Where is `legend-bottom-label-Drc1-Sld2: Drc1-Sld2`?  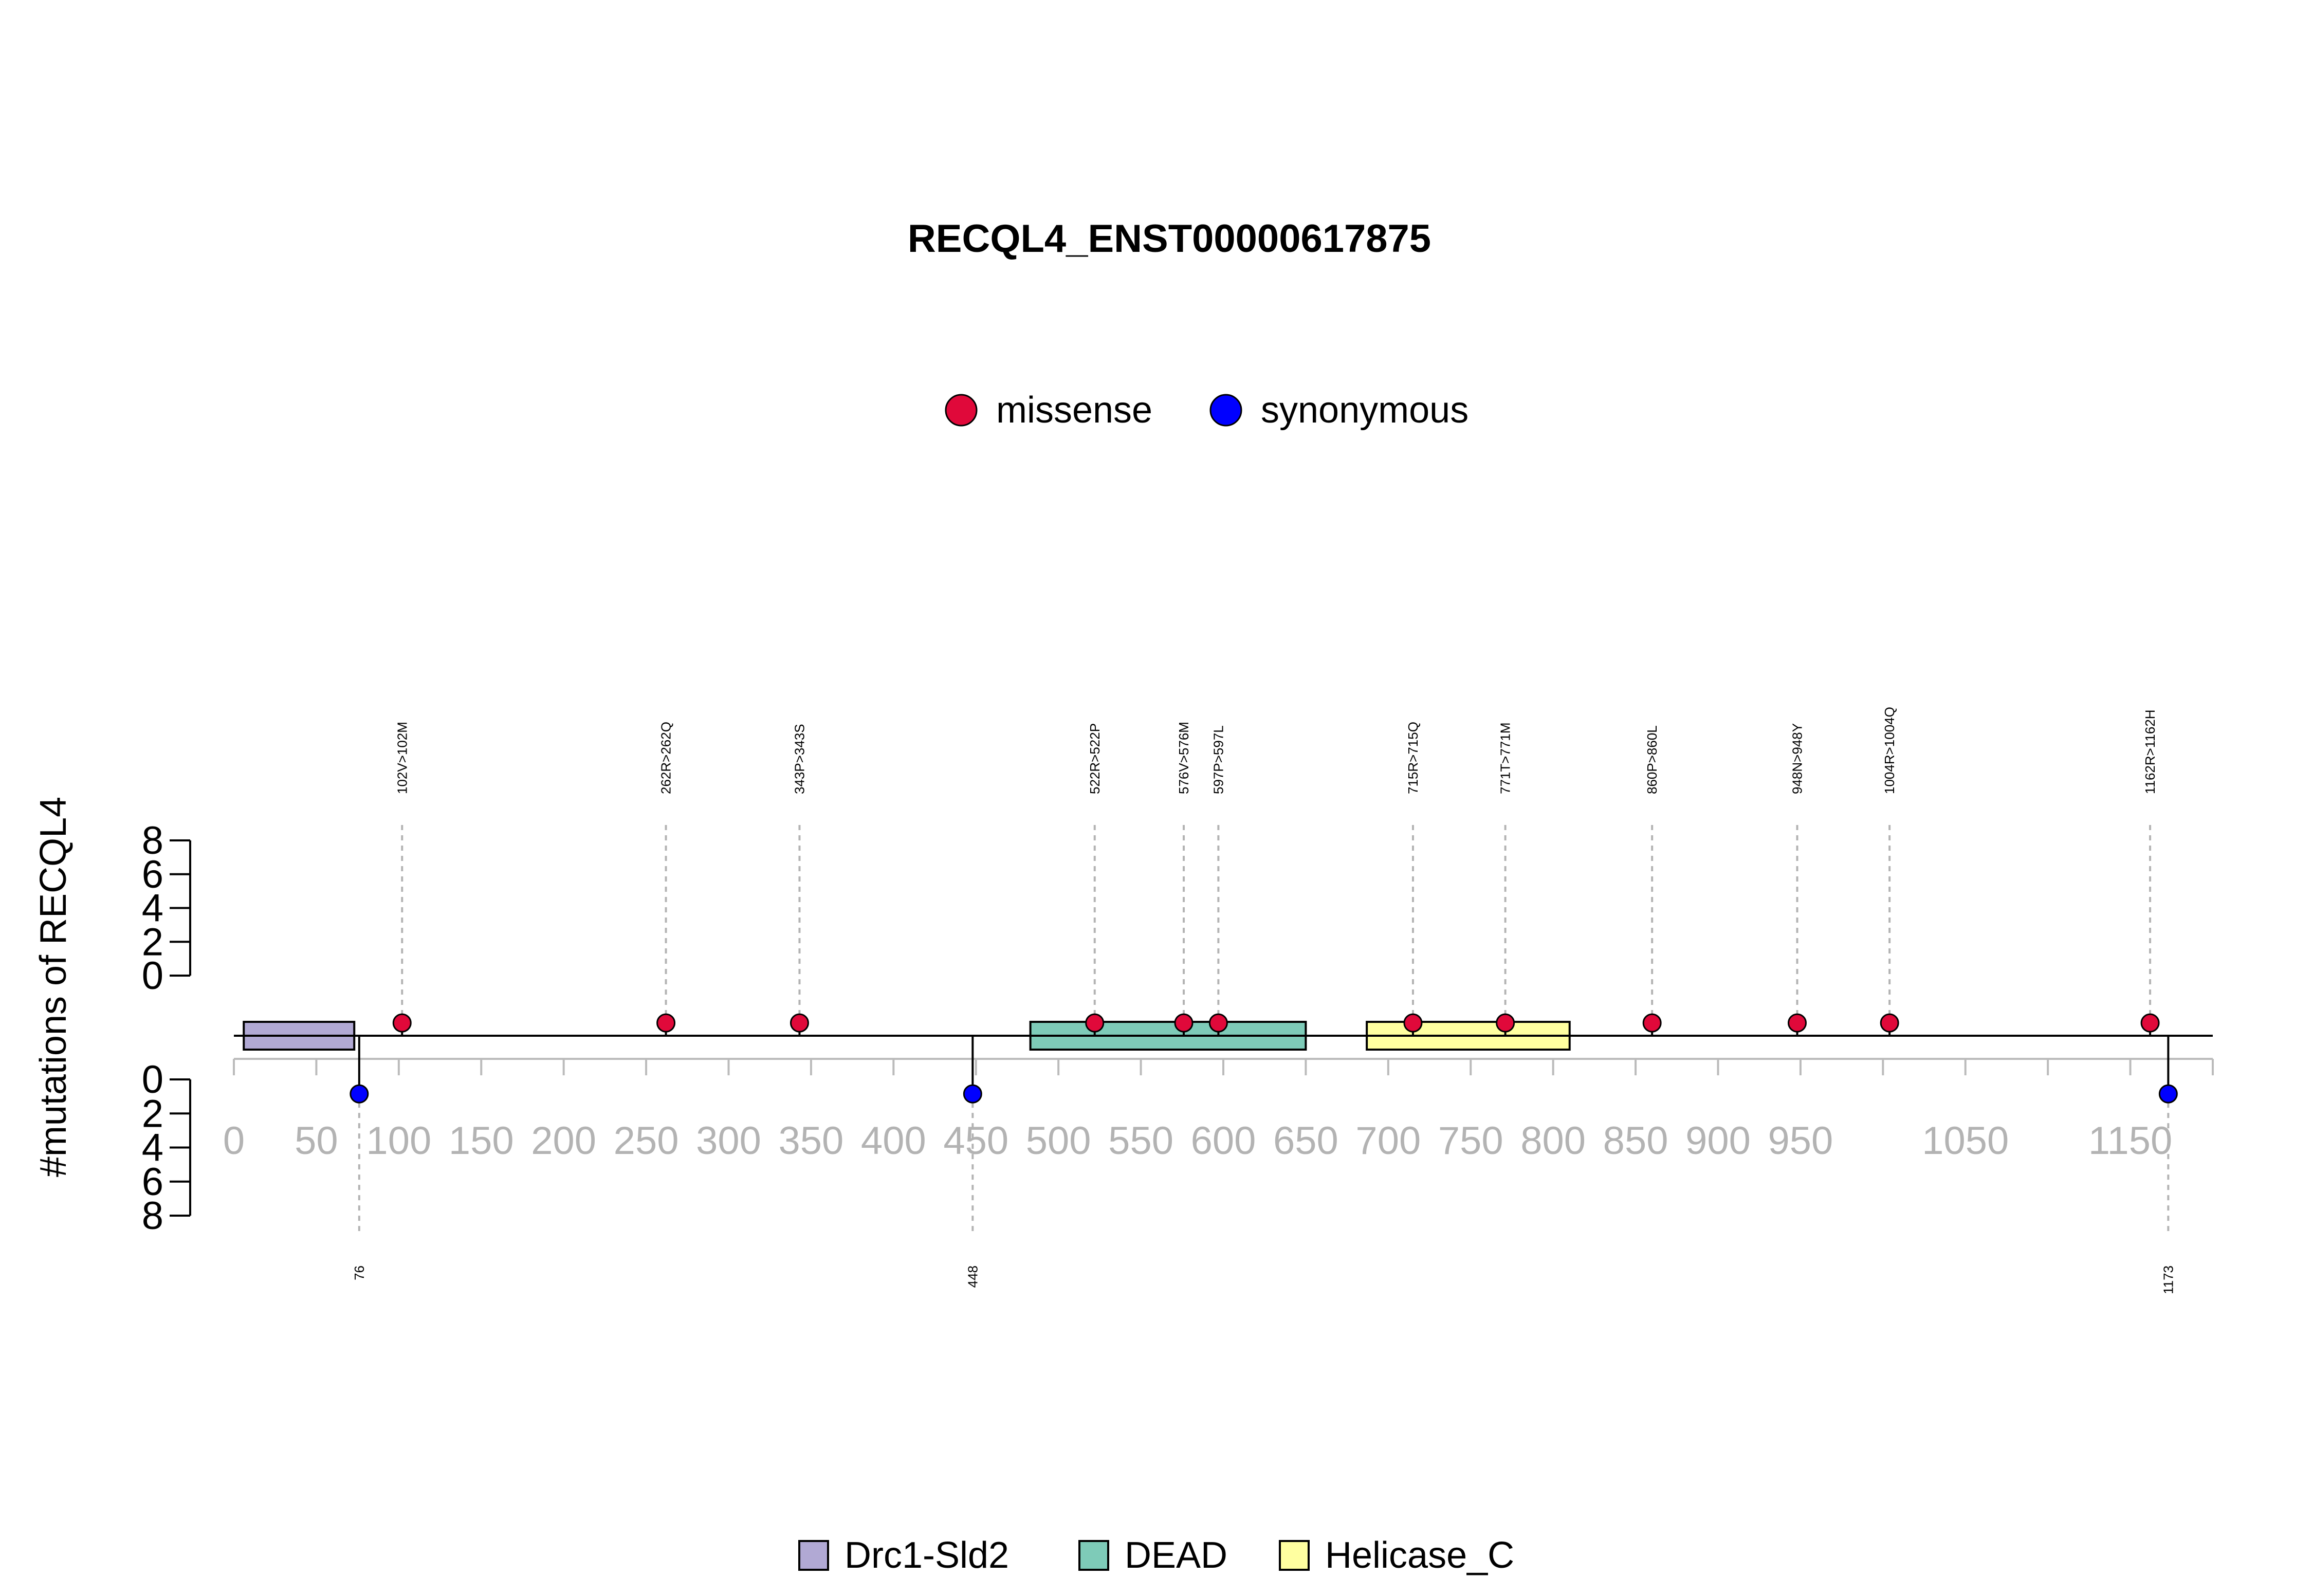 legend-bottom-label-Drc1-Sld2: Drc1-Sld2 is located at coordinates (927, 1556).